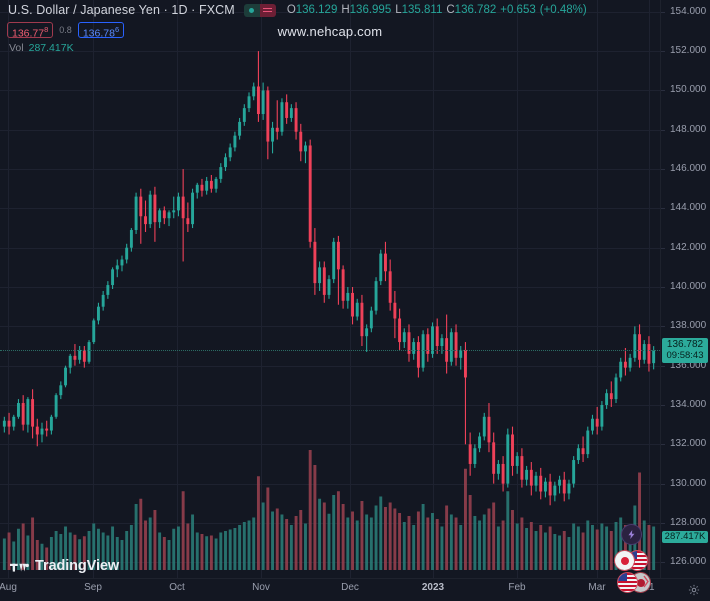 This screenshot has width=710, height=601. Describe the element at coordinates (41, 48) in the screenshot. I see `volume-legend: Vol 287.417K` at that location.